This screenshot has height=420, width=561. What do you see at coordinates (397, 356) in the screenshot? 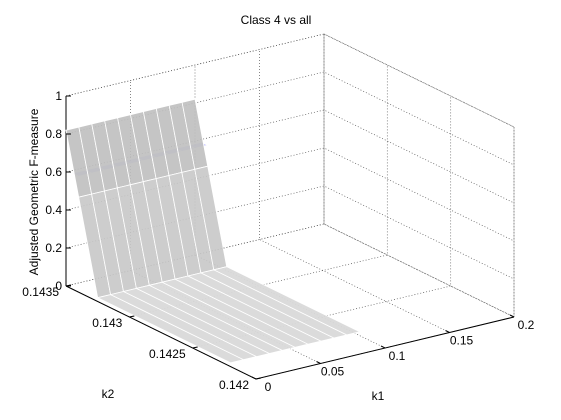
I see `x-tick-label: 0.1` at bounding box center [397, 356].